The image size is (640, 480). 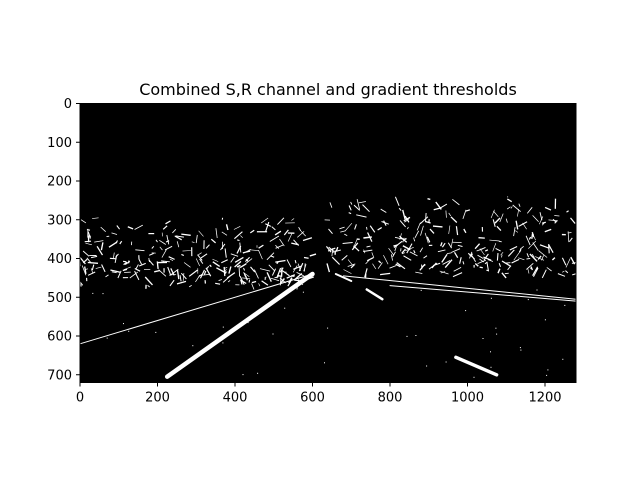 I want to click on road-edge-right, so click(x=460, y=287).